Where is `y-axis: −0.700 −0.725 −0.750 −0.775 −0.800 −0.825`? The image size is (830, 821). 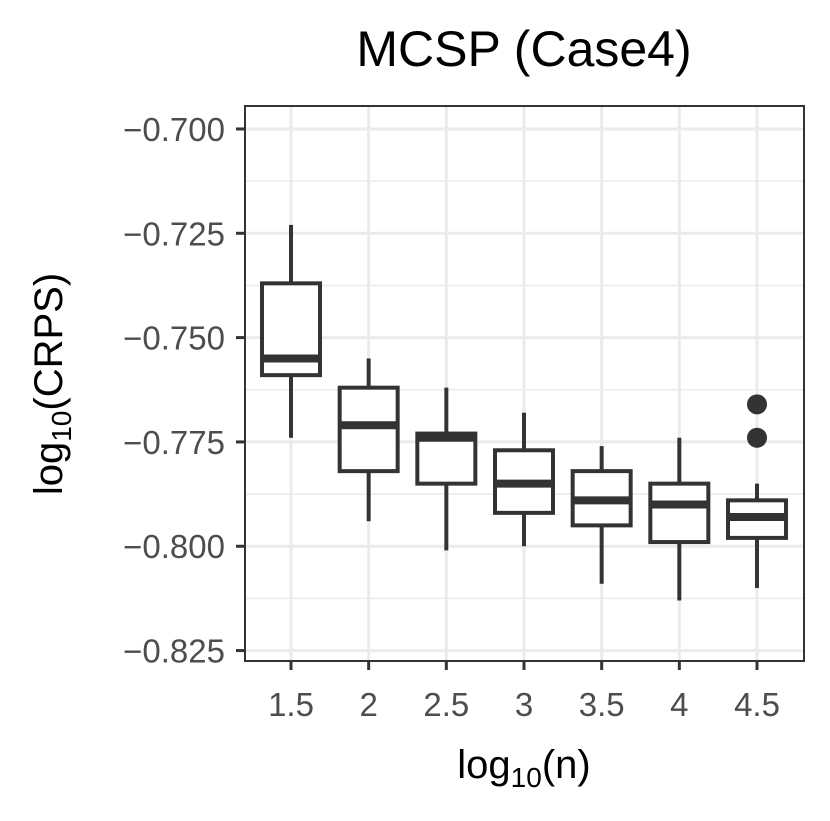 y-axis: −0.700 −0.725 −0.750 −0.775 −0.800 −0.825 is located at coordinates (184, 390).